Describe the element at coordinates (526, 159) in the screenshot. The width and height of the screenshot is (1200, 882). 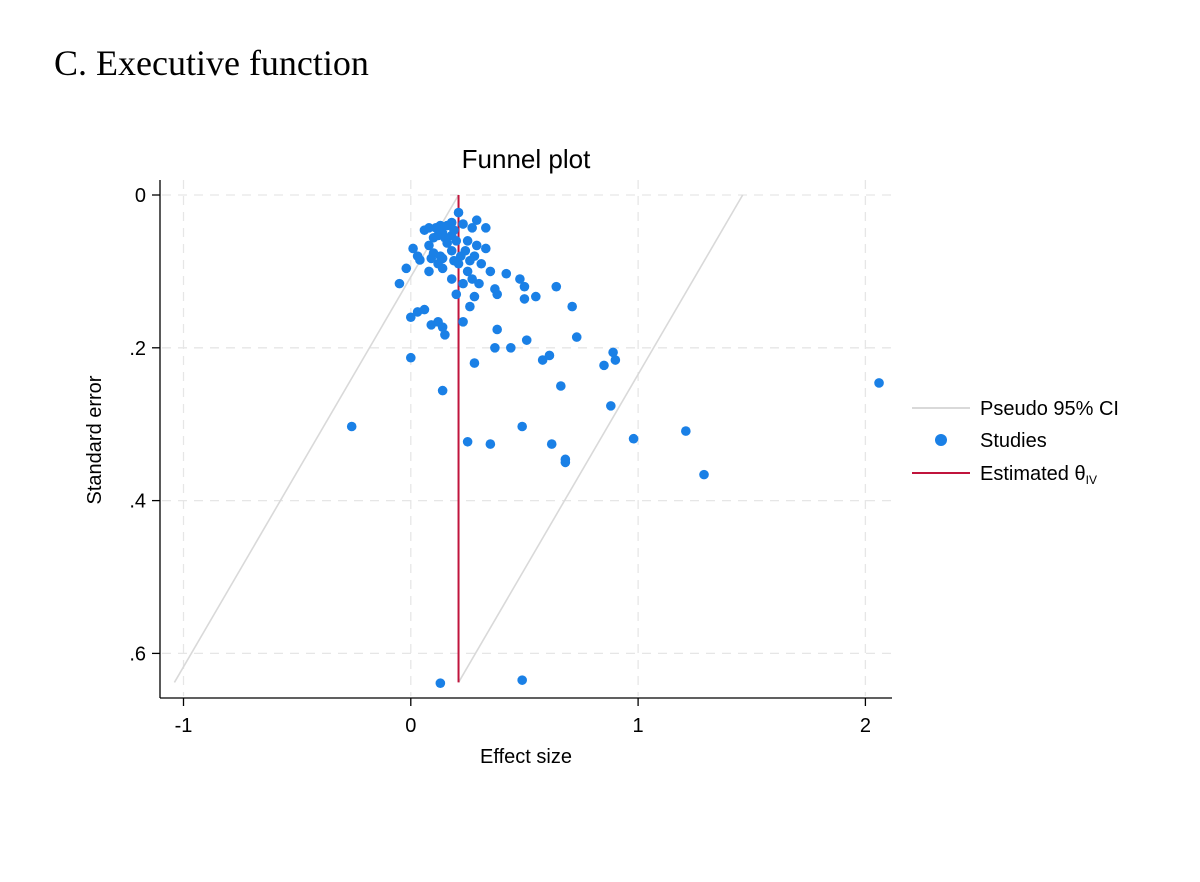
I see `chart-title: Funnel plot` at that location.